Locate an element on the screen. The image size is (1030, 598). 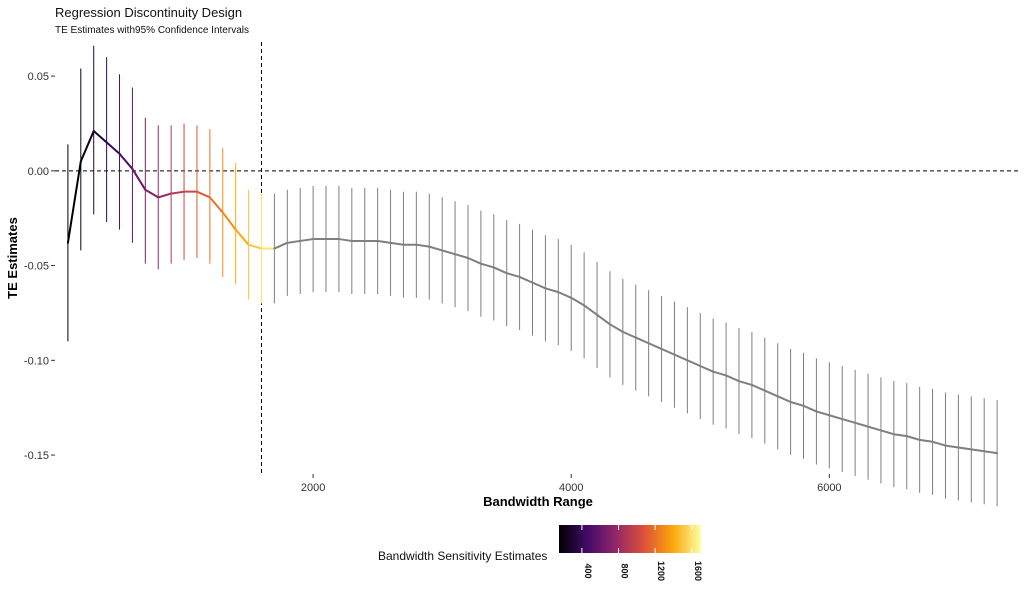
y-tick-label: -0.05 is located at coordinates (36, 267).